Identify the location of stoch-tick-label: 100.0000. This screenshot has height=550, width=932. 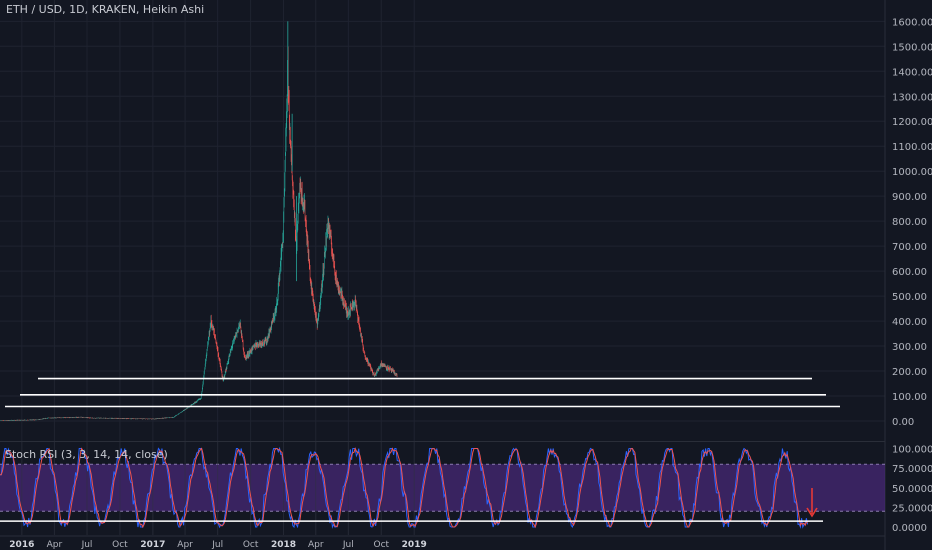
(912, 450).